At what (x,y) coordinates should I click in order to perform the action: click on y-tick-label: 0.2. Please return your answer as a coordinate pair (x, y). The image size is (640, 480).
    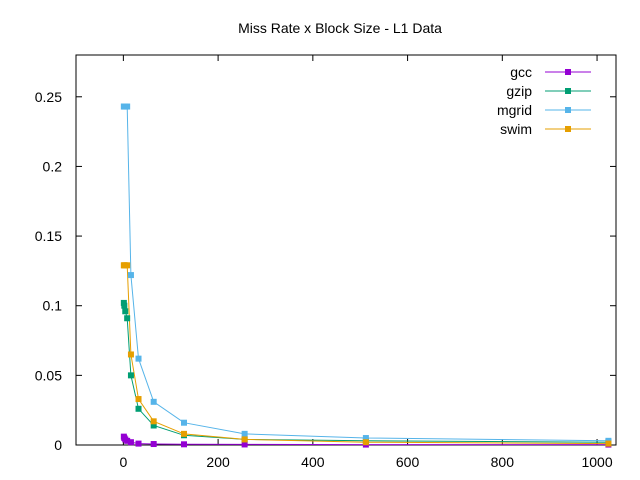
    Looking at the image, I should click on (53, 166).